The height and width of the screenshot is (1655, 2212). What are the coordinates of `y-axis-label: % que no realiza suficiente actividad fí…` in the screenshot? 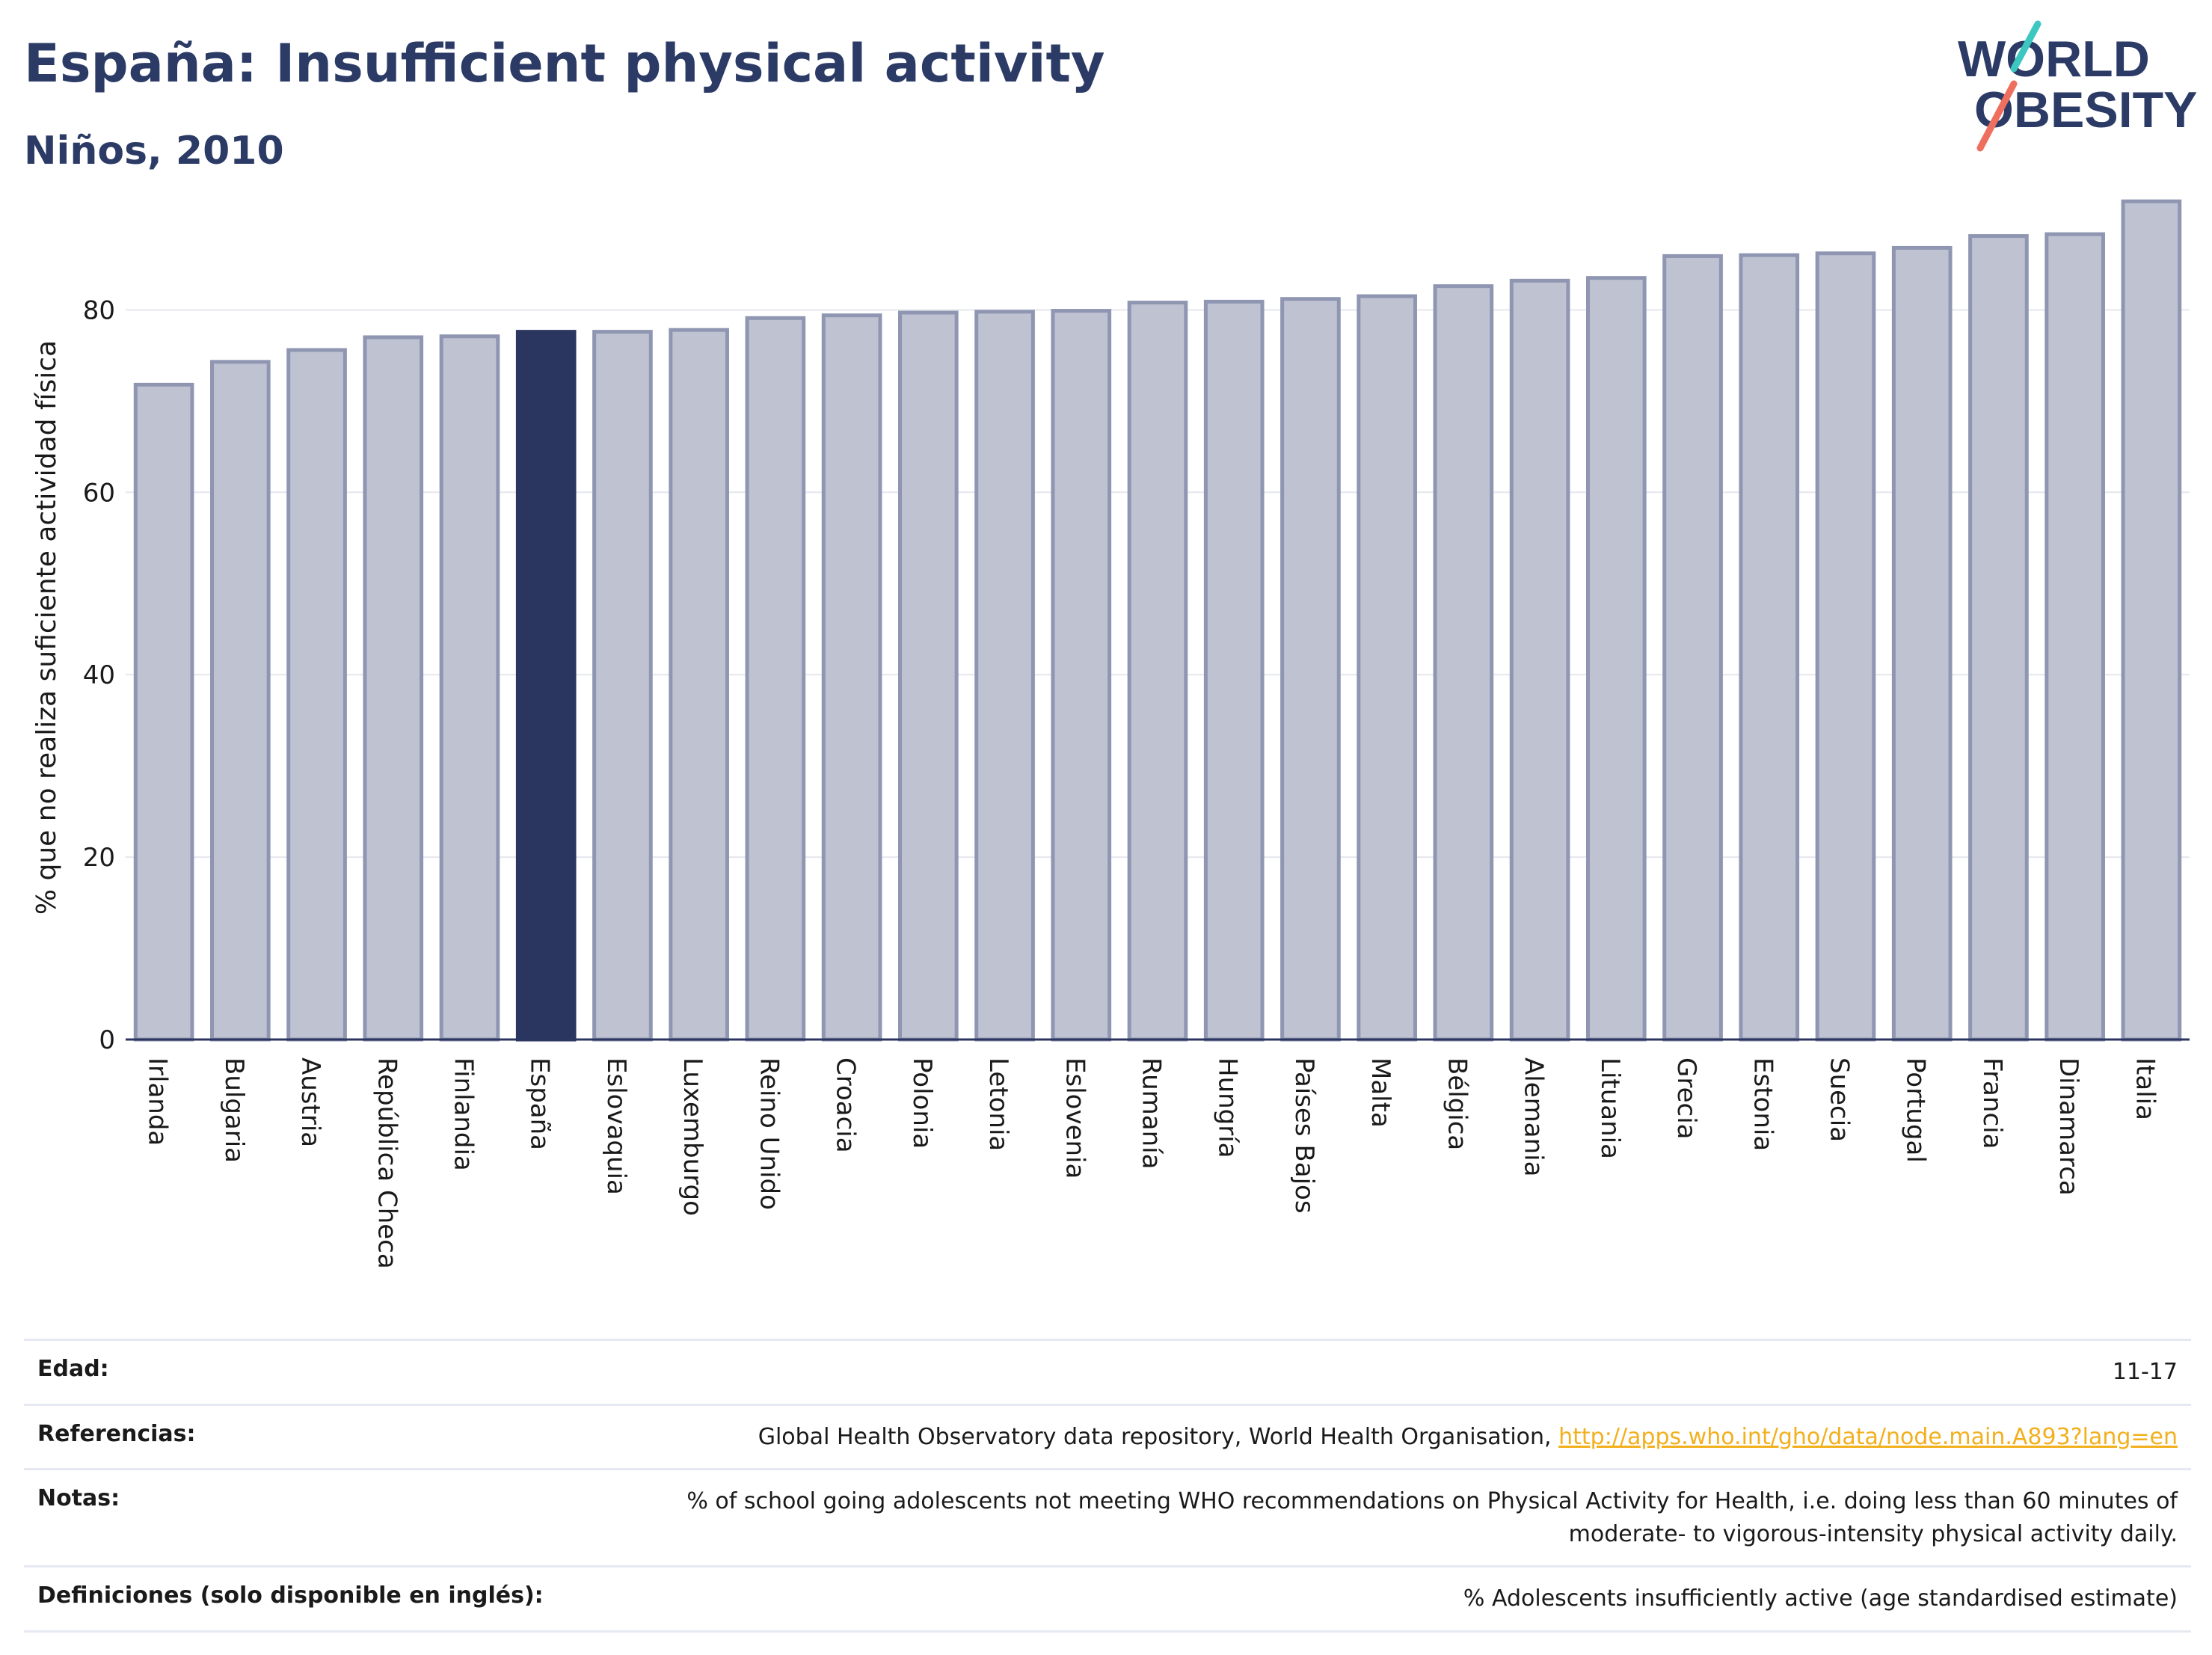 It's located at (46, 627).